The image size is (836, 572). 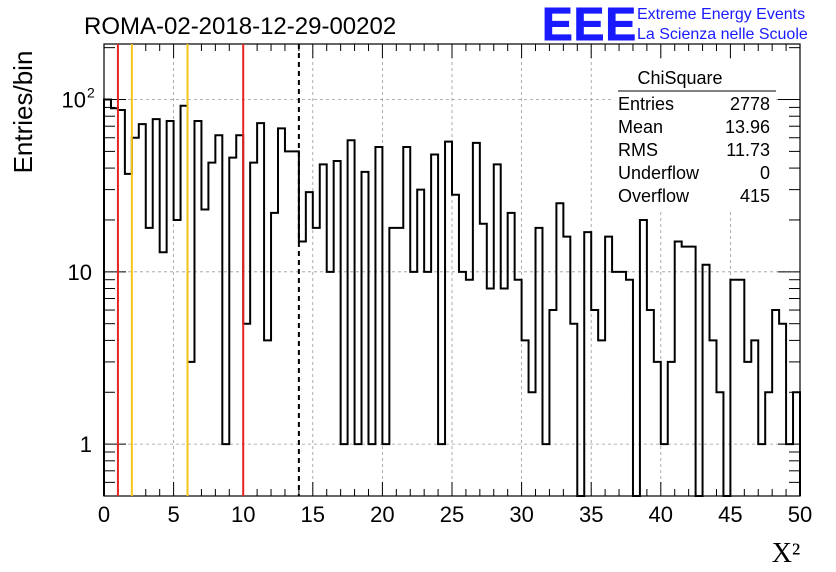 What do you see at coordinates (750, 104) in the screenshot?
I see `stats-row-value: 2778` at bounding box center [750, 104].